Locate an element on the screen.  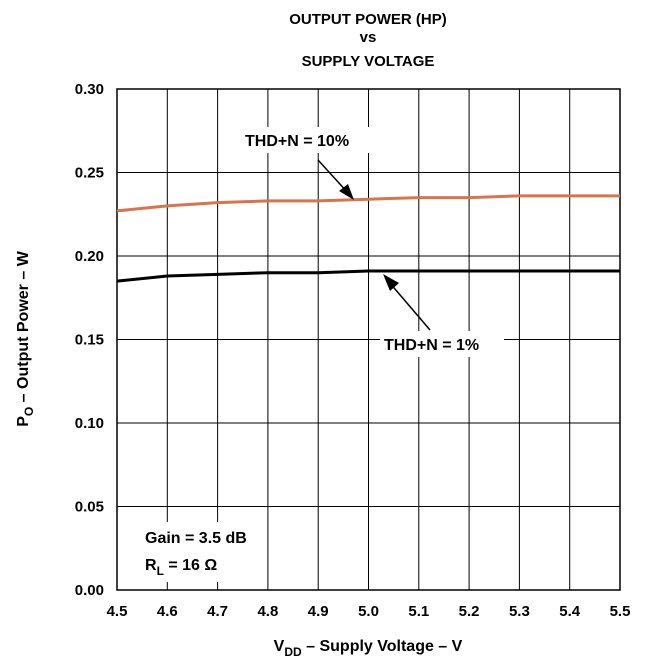
load-annotation: RL = 16 Ω is located at coordinates (181, 567).